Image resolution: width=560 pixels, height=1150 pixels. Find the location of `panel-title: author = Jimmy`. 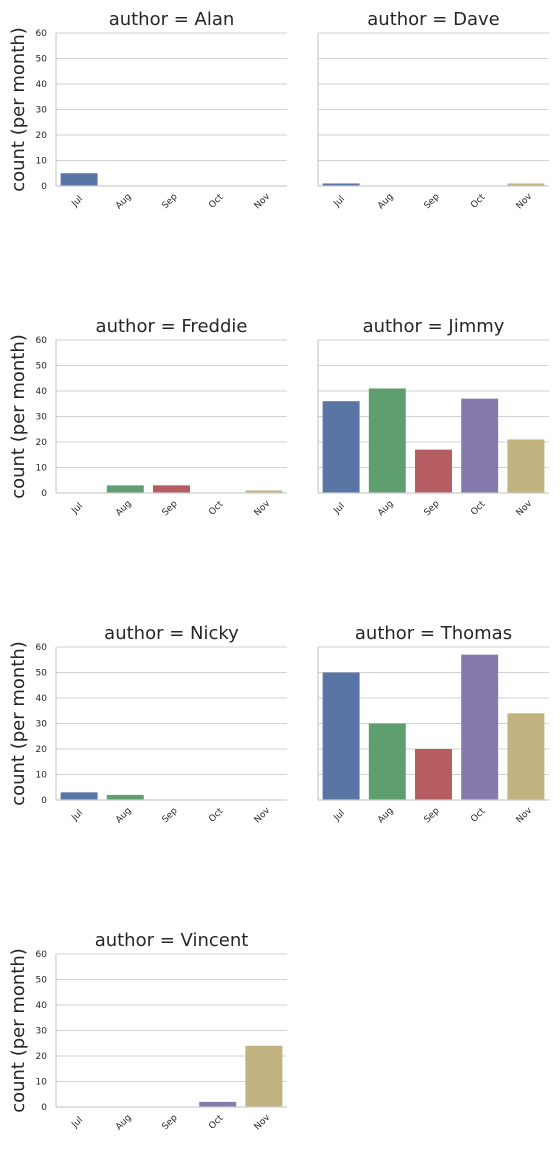

panel-title: author = Jimmy is located at coordinates (434, 326).